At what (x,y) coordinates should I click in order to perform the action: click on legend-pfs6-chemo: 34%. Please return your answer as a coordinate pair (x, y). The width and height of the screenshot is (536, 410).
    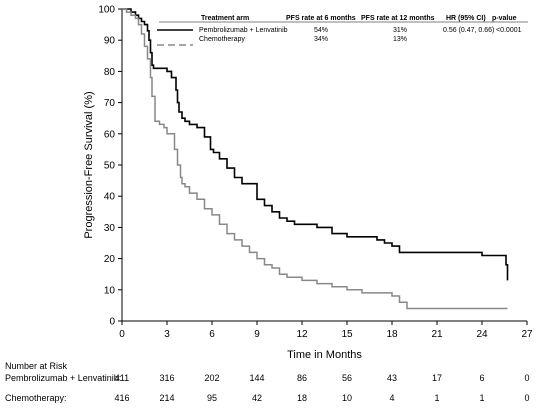
    Looking at the image, I should click on (321, 39).